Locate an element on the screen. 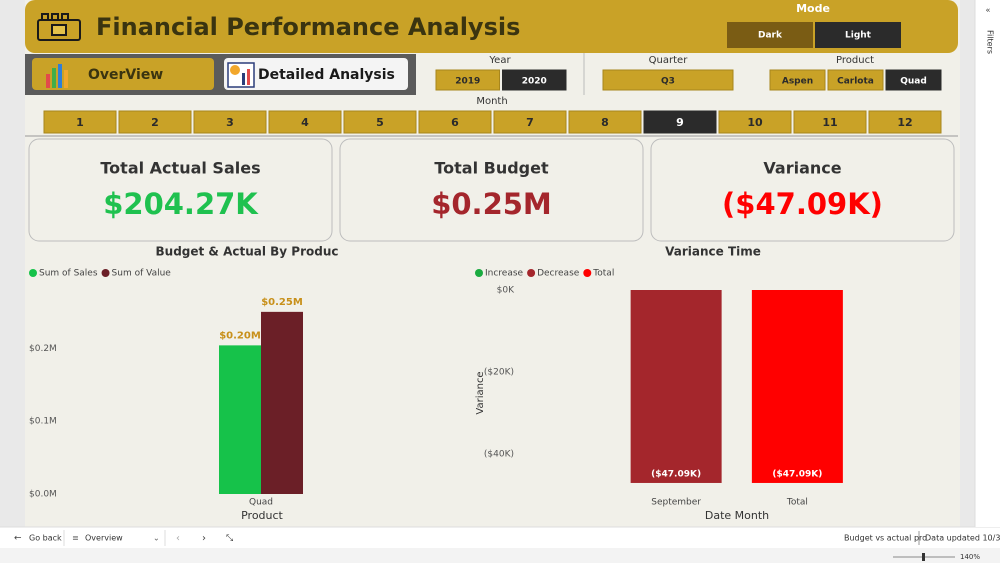 The image size is (1000, 563). page-selector: Overview is located at coordinates (104, 538).